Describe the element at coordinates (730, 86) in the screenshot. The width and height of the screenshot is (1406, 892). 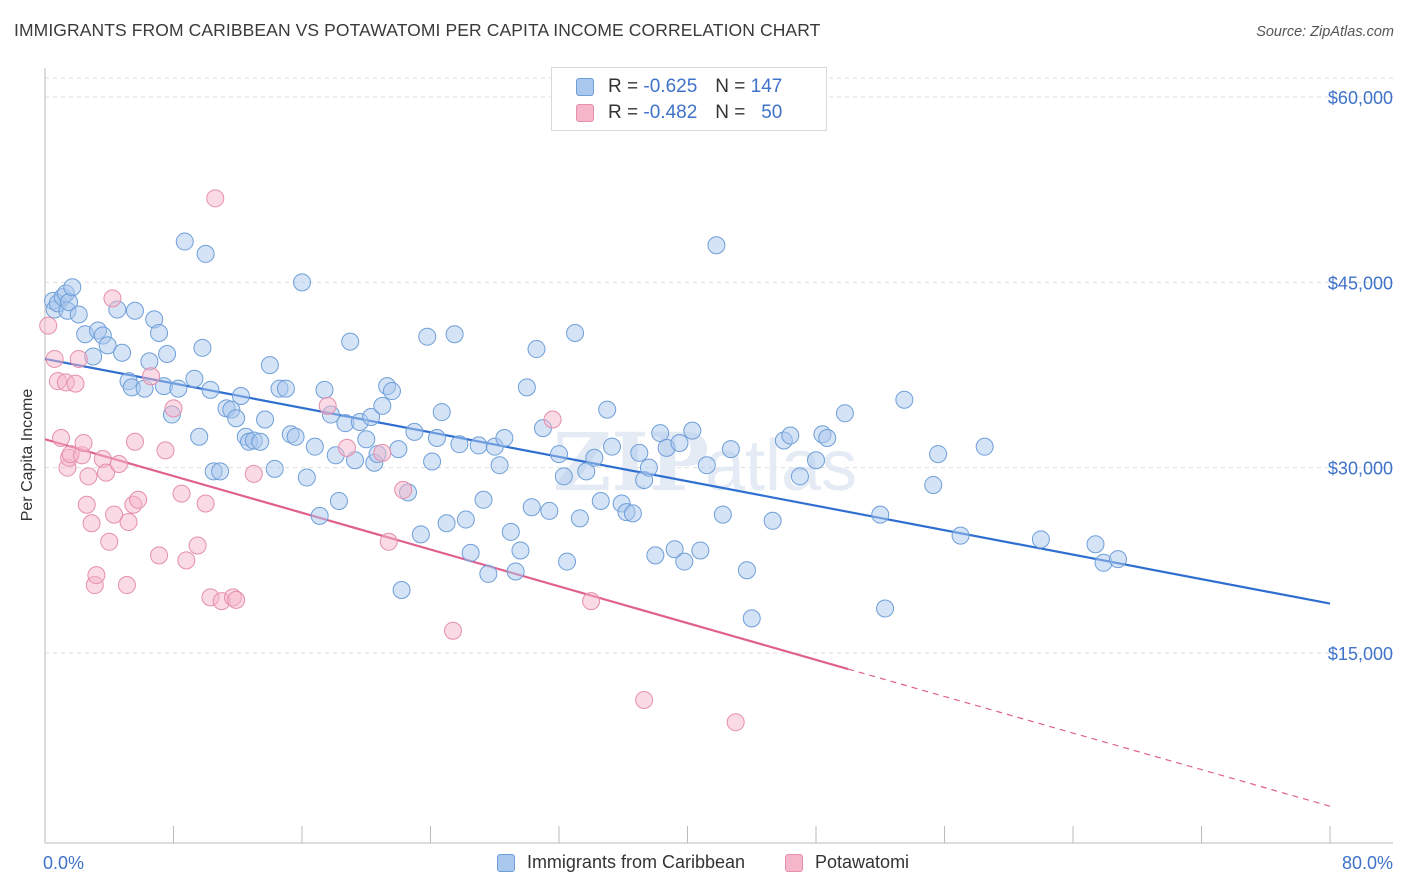
I see `n-label: N =` at that location.